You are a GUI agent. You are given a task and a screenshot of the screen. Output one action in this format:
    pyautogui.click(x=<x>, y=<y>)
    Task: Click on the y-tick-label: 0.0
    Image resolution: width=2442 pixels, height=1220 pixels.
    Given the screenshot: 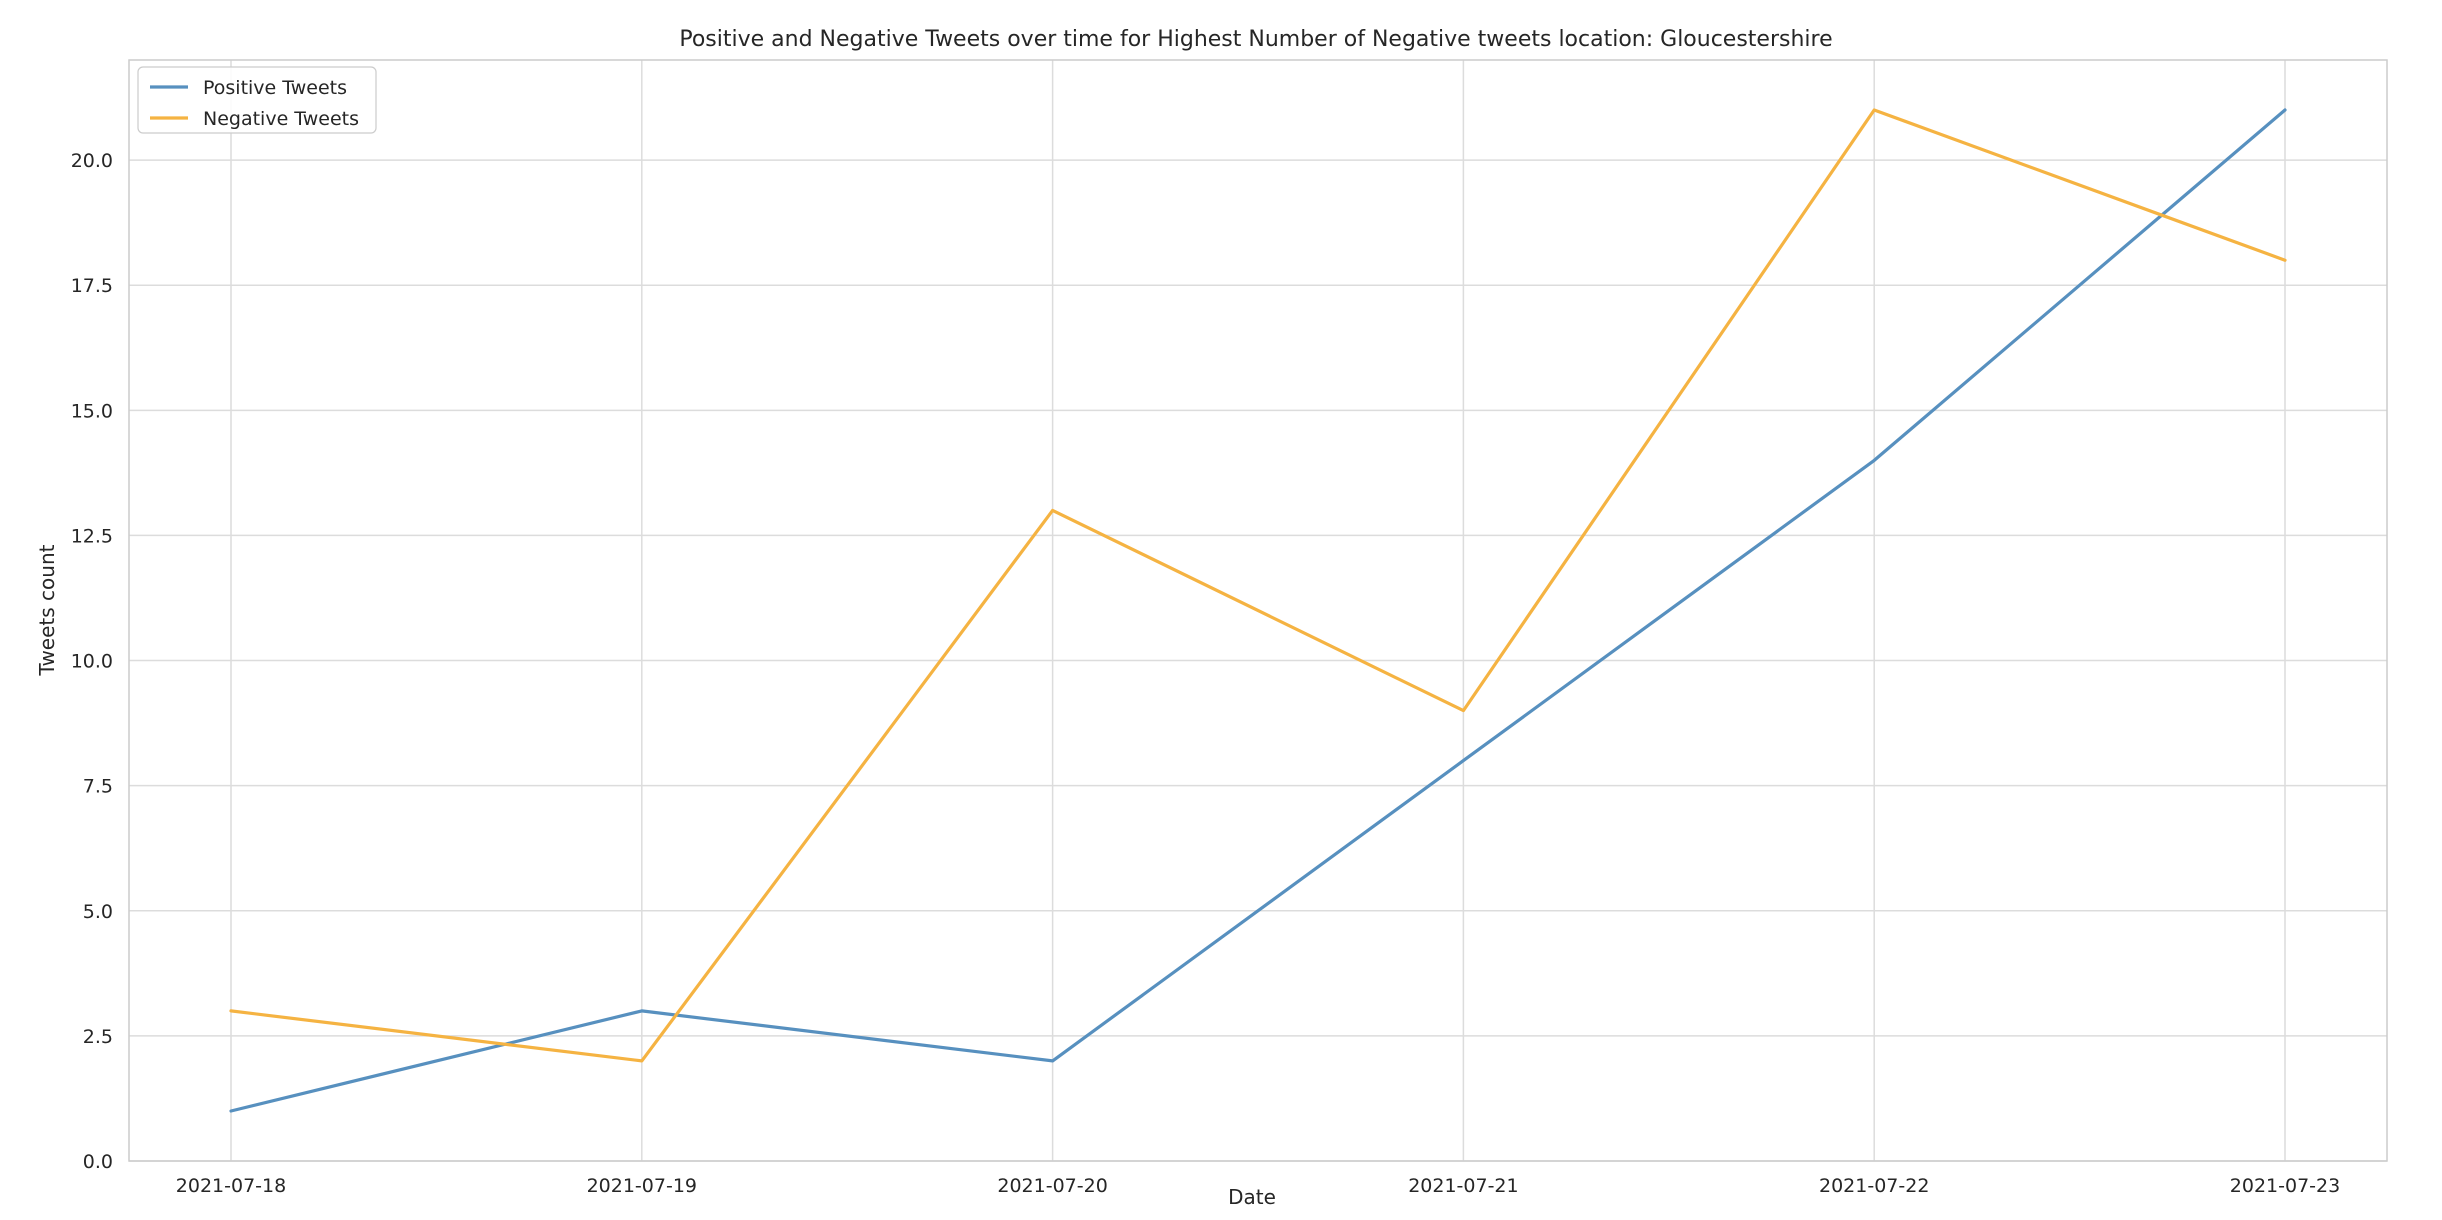 What is the action you would take?
    pyautogui.click(x=98, y=1162)
    